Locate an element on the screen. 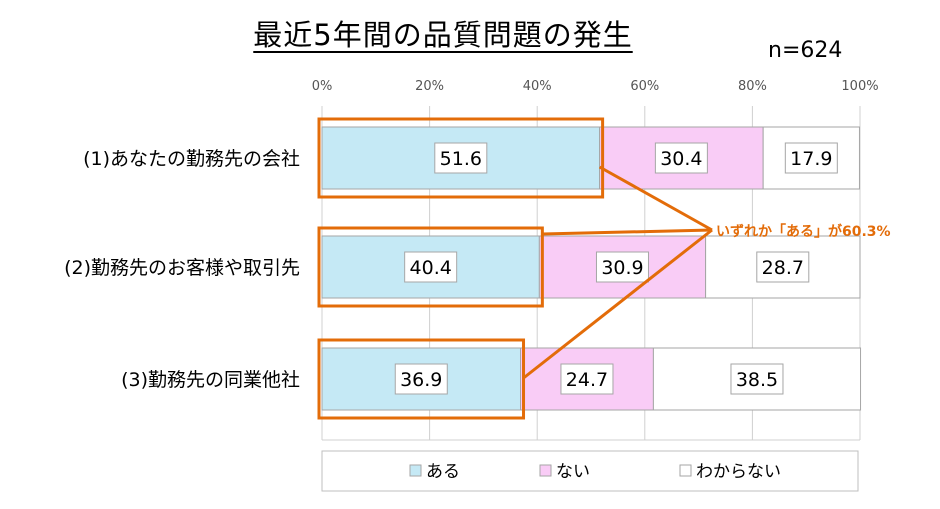 The image size is (940, 509). data-label: 36.9 is located at coordinates (421, 380).